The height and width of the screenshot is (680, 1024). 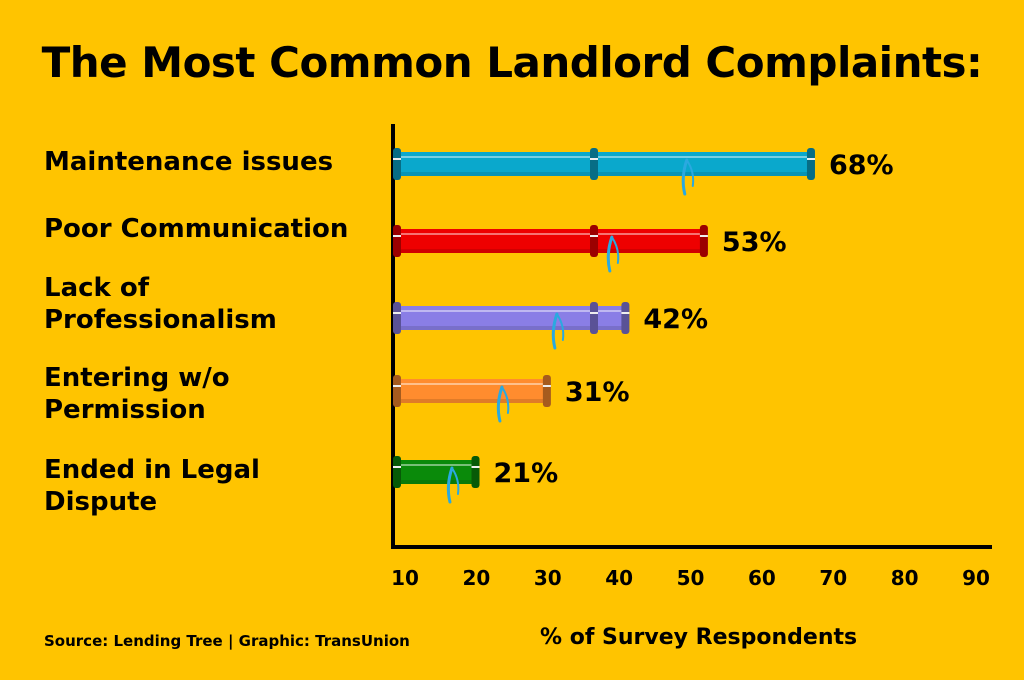 I want to click on x-tick-label: 40, so click(x=619, y=578).